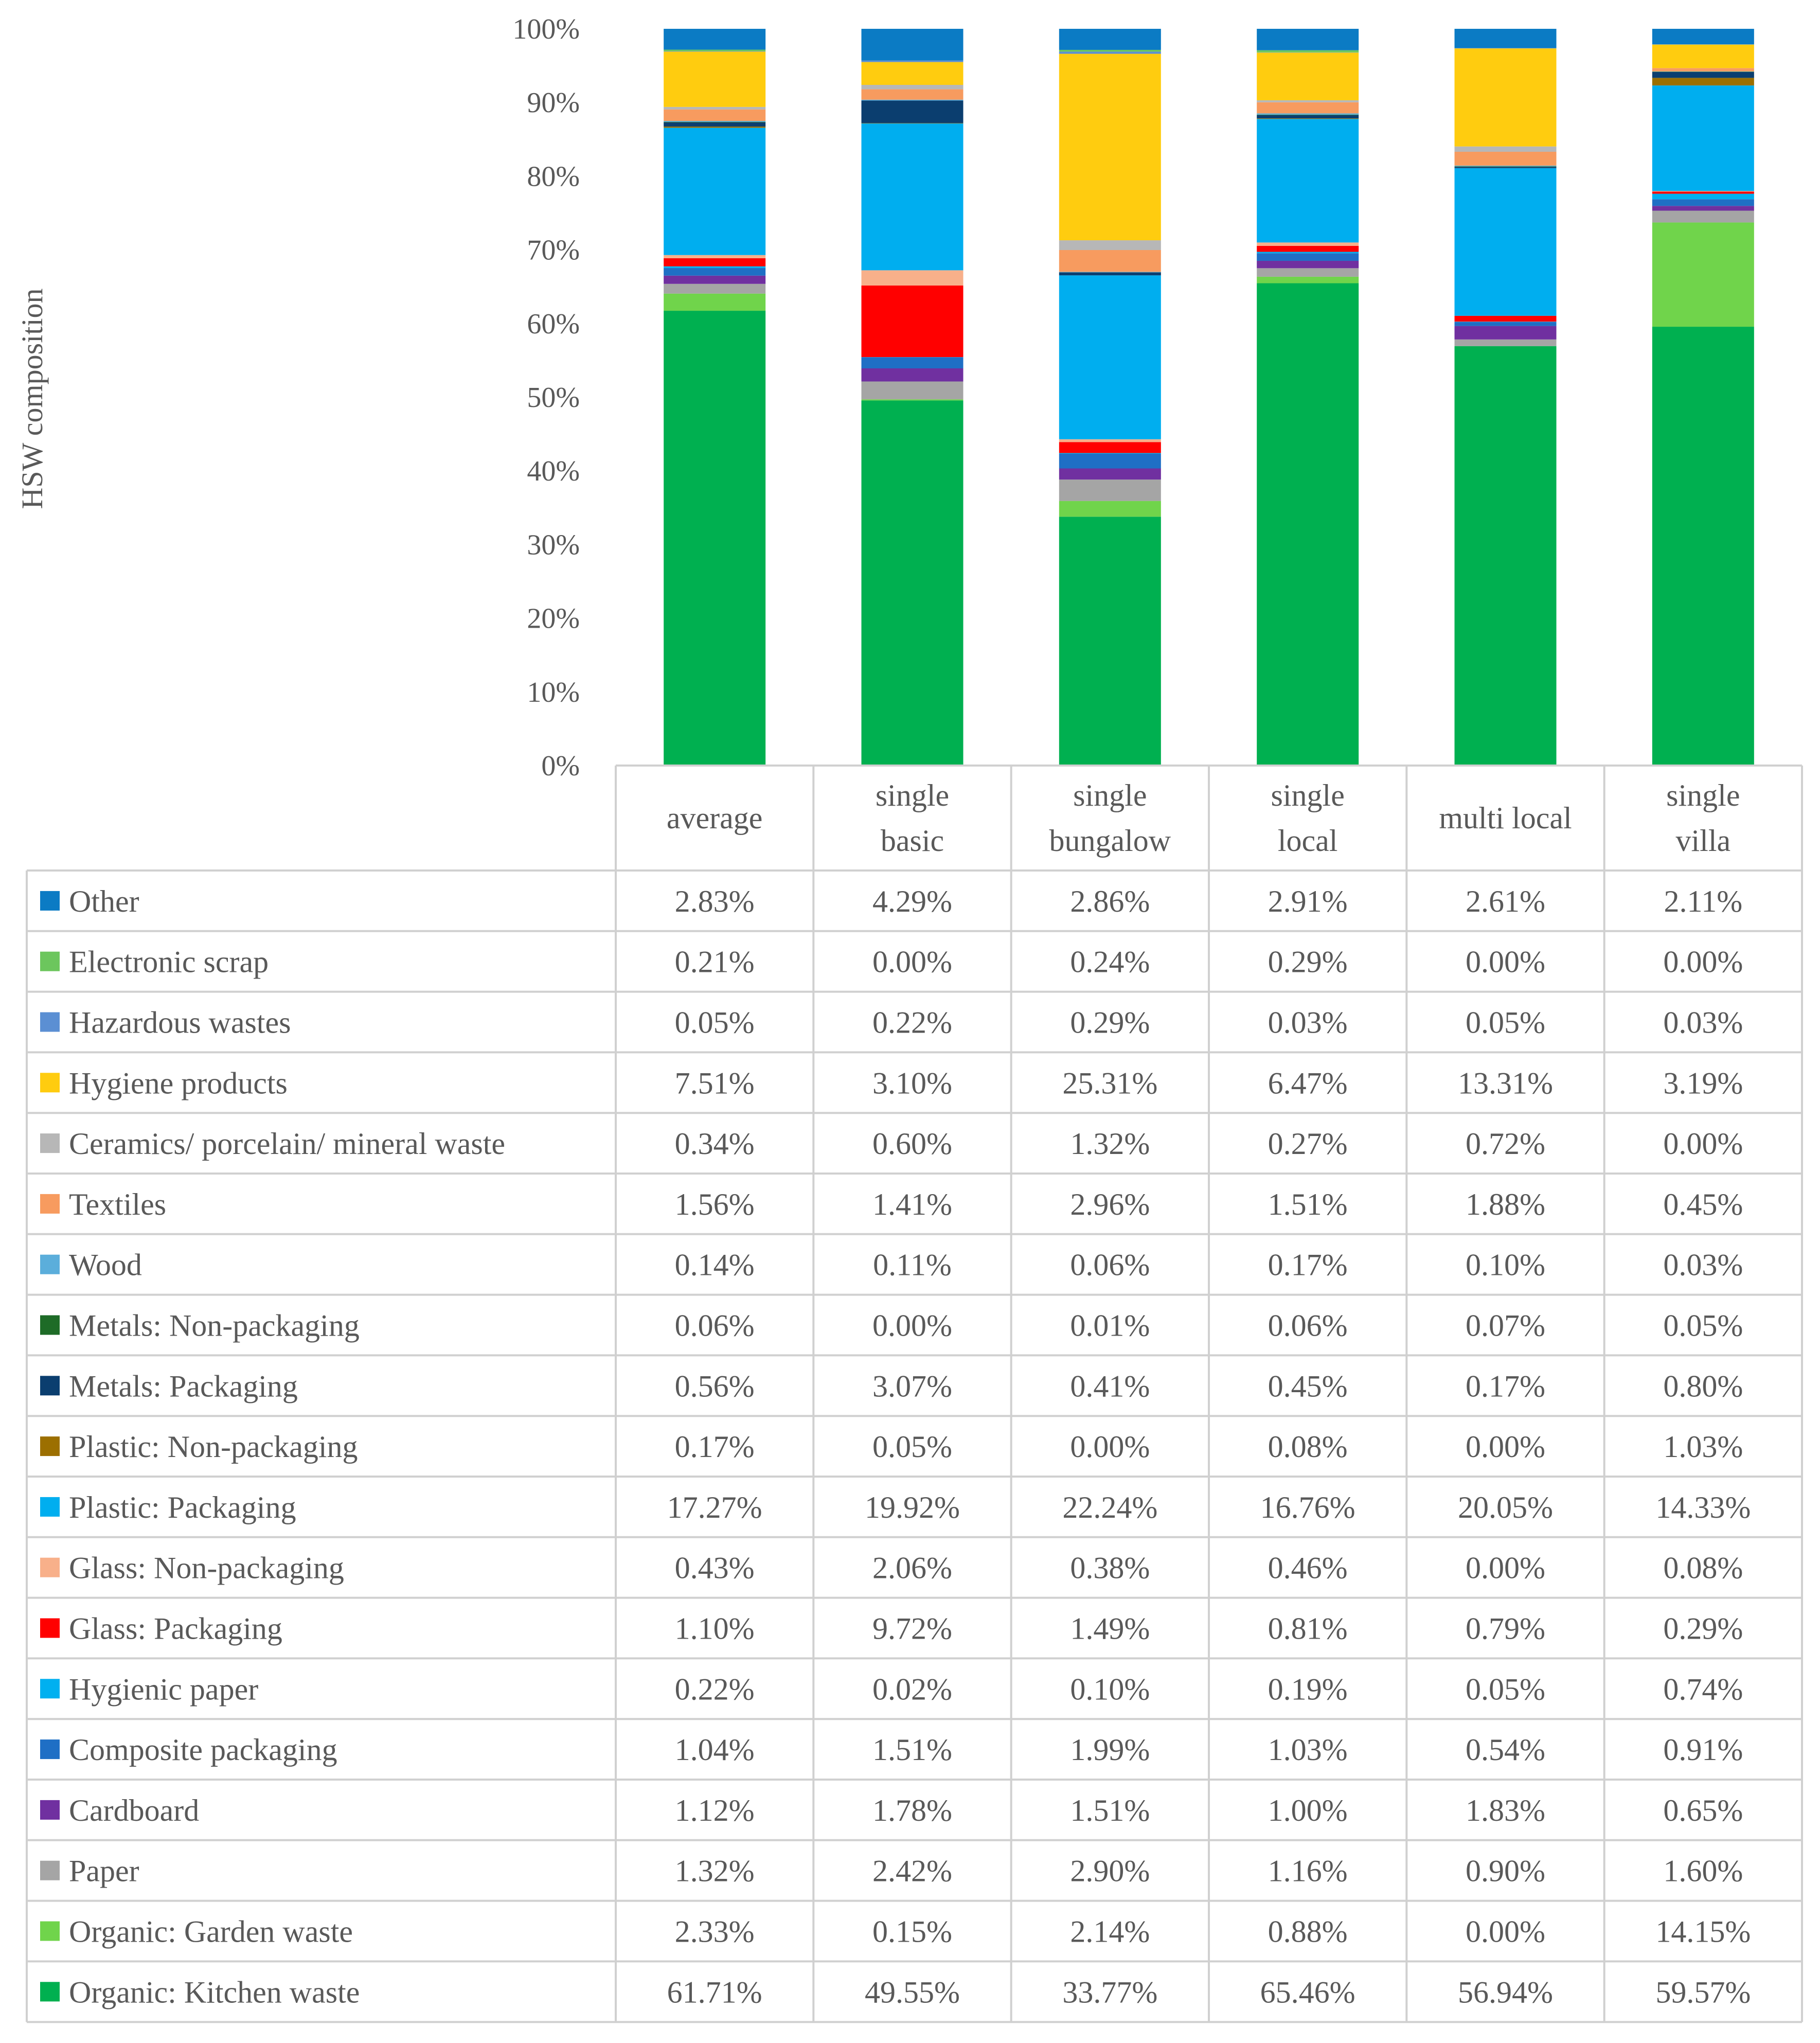 The height and width of the screenshot is (2043, 1820). I want to click on legend-swatch-wood, so click(50, 1264).